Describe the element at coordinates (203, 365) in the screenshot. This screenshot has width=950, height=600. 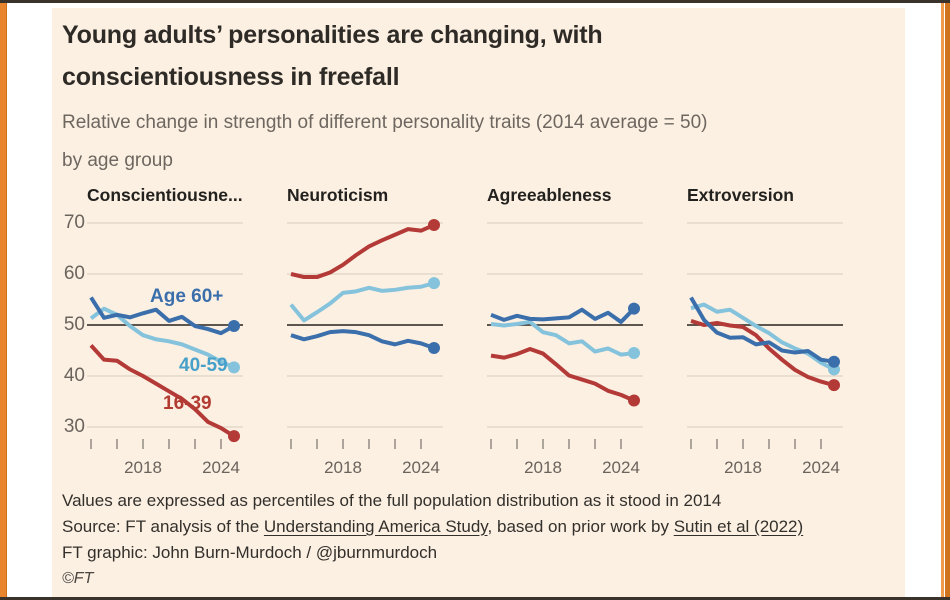
I see `series-label-40-59: 40-59` at that location.